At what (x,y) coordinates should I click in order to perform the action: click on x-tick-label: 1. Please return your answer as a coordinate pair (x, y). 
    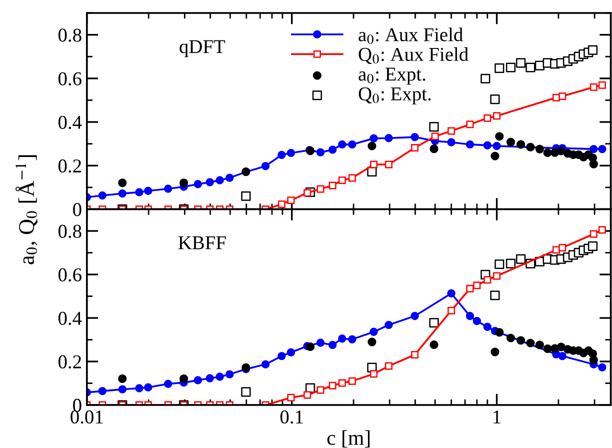
    Looking at the image, I should click on (497, 417).